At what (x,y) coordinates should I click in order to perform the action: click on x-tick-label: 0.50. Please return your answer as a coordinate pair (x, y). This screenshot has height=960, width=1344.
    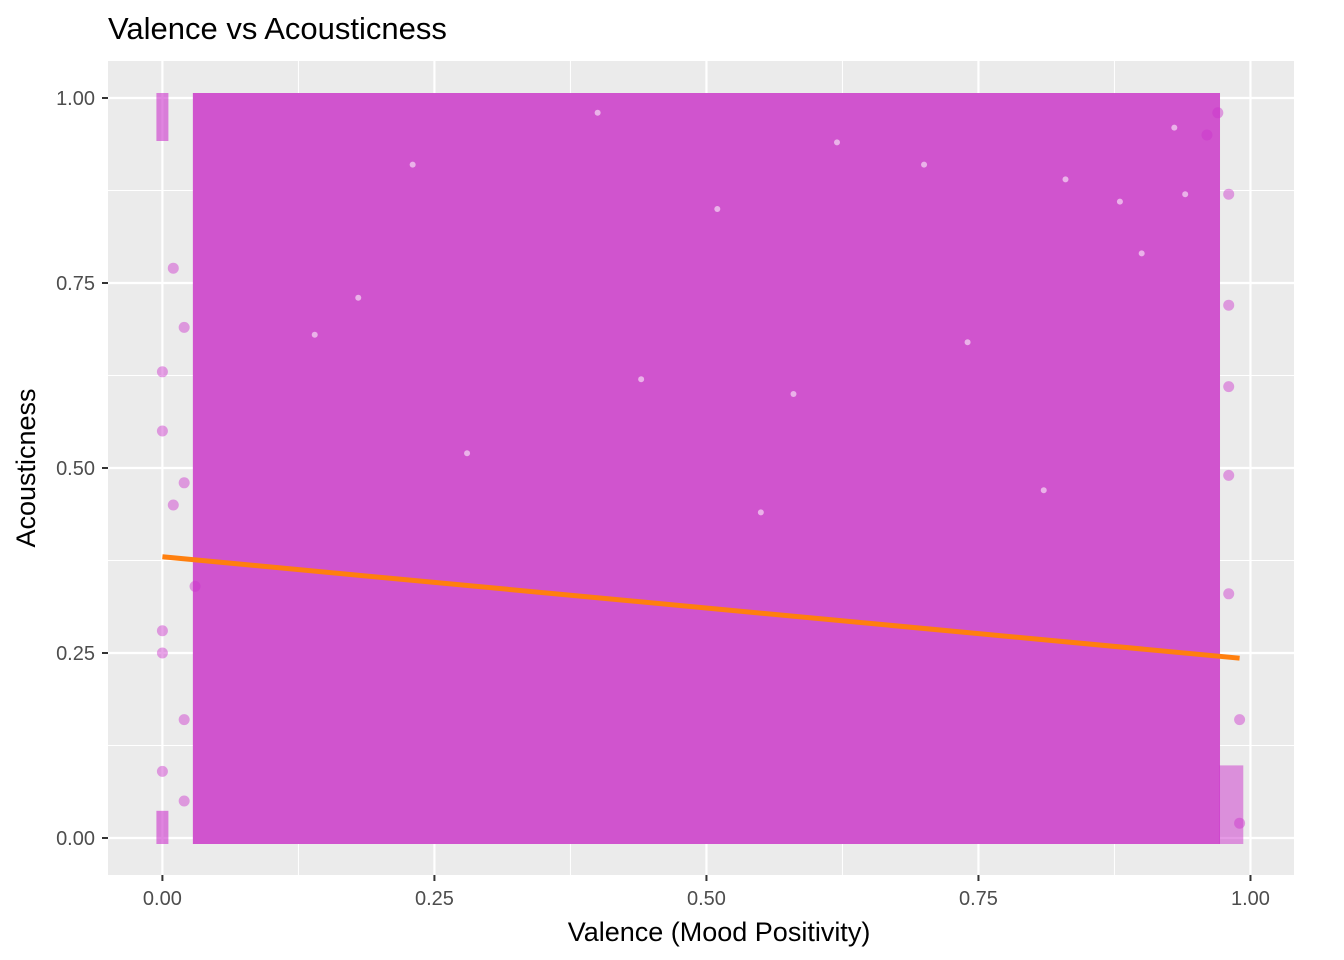
    Looking at the image, I should click on (706, 899).